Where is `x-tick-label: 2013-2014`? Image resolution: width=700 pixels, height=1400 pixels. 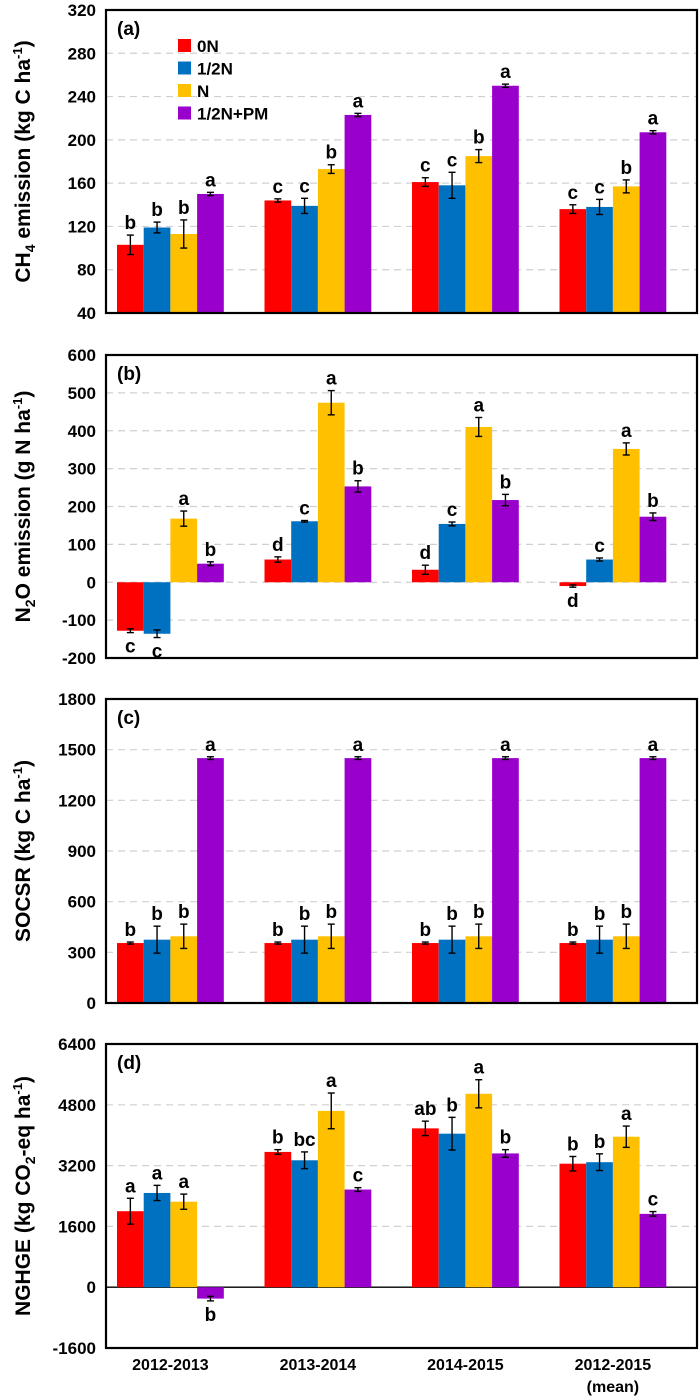
x-tick-label: 2013-2014 is located at coordinates (318, 1365).